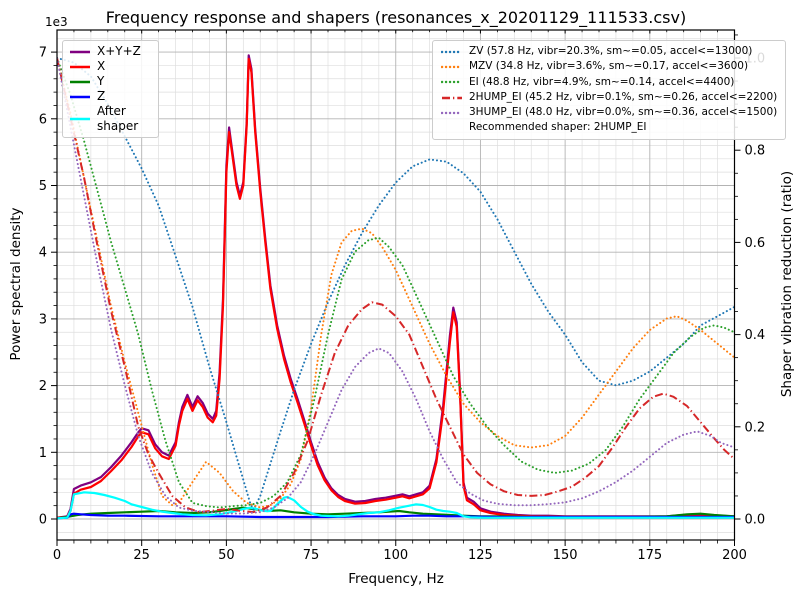 The width and height of the screenshot is (800, 600). What do you see at coordinates (118, 118) in the screenshot?
I see `legend-item-label: After shaper` at bounding box center [118, 118].